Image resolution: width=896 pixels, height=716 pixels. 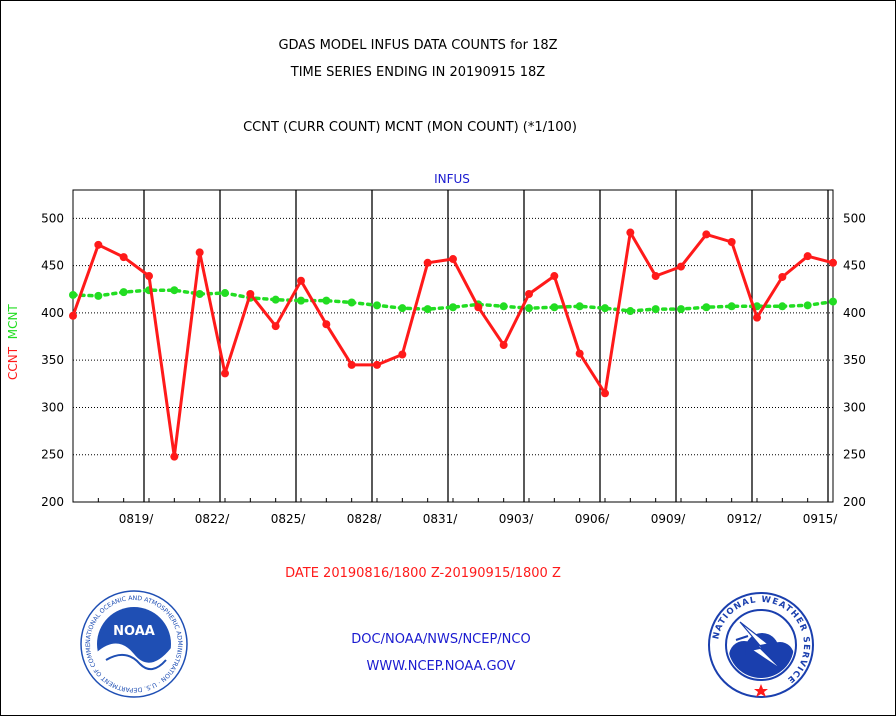 I want to click on y-tick-label-right: 350, so click(x=854, y=360).